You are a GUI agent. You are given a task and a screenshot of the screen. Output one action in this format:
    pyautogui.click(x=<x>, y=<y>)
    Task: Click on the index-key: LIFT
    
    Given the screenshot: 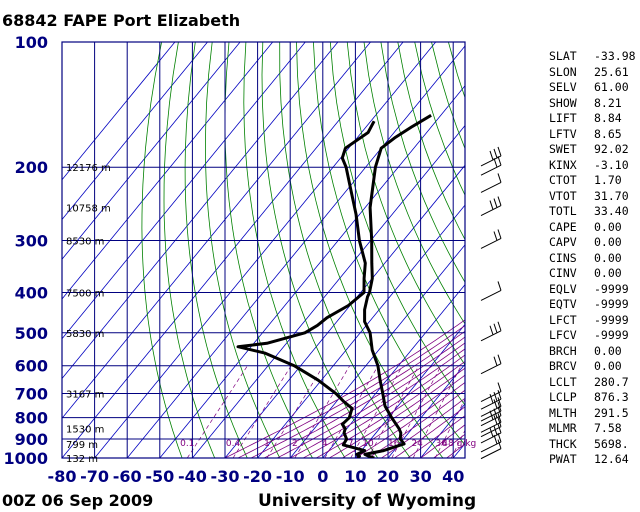 What is the action you would take?
    pyautogui.click(x=563, y=118)
    